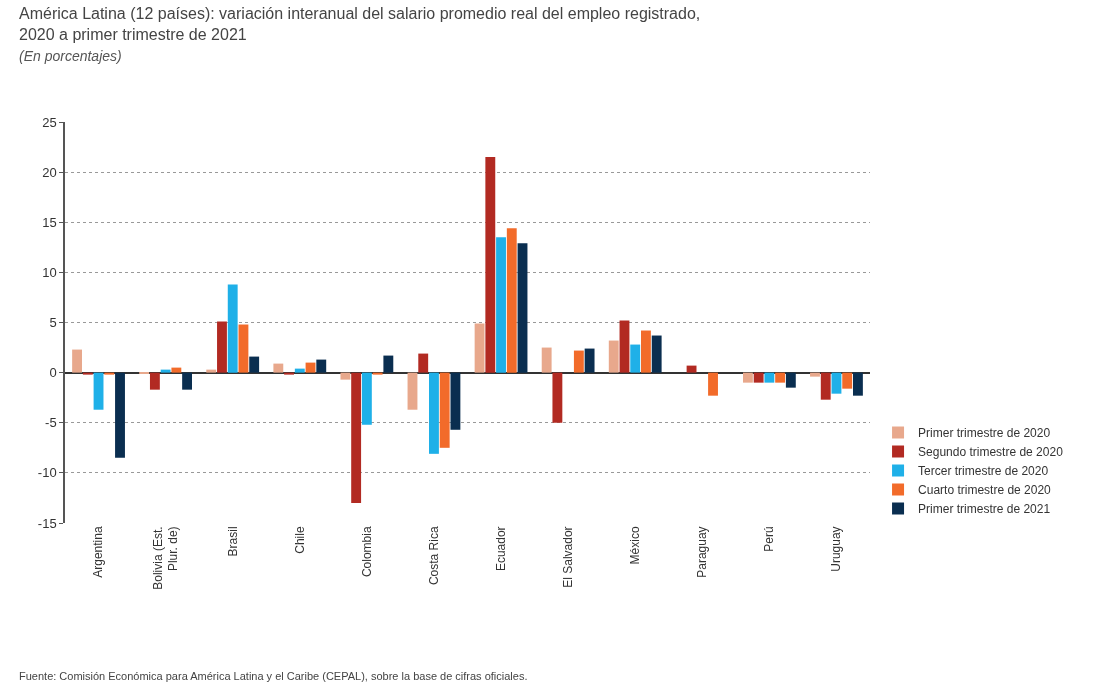 The height and width of the screenshot is (692, 1103). What do you see at coordinates (984, 509) in the screenshot?
I see `legend-label: Primer trimestre de 2021` at bounding box center [984, 509].